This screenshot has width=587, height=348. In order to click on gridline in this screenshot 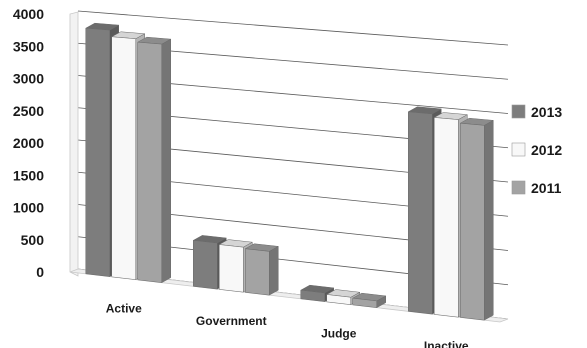, I will do `click(293, 28)`.